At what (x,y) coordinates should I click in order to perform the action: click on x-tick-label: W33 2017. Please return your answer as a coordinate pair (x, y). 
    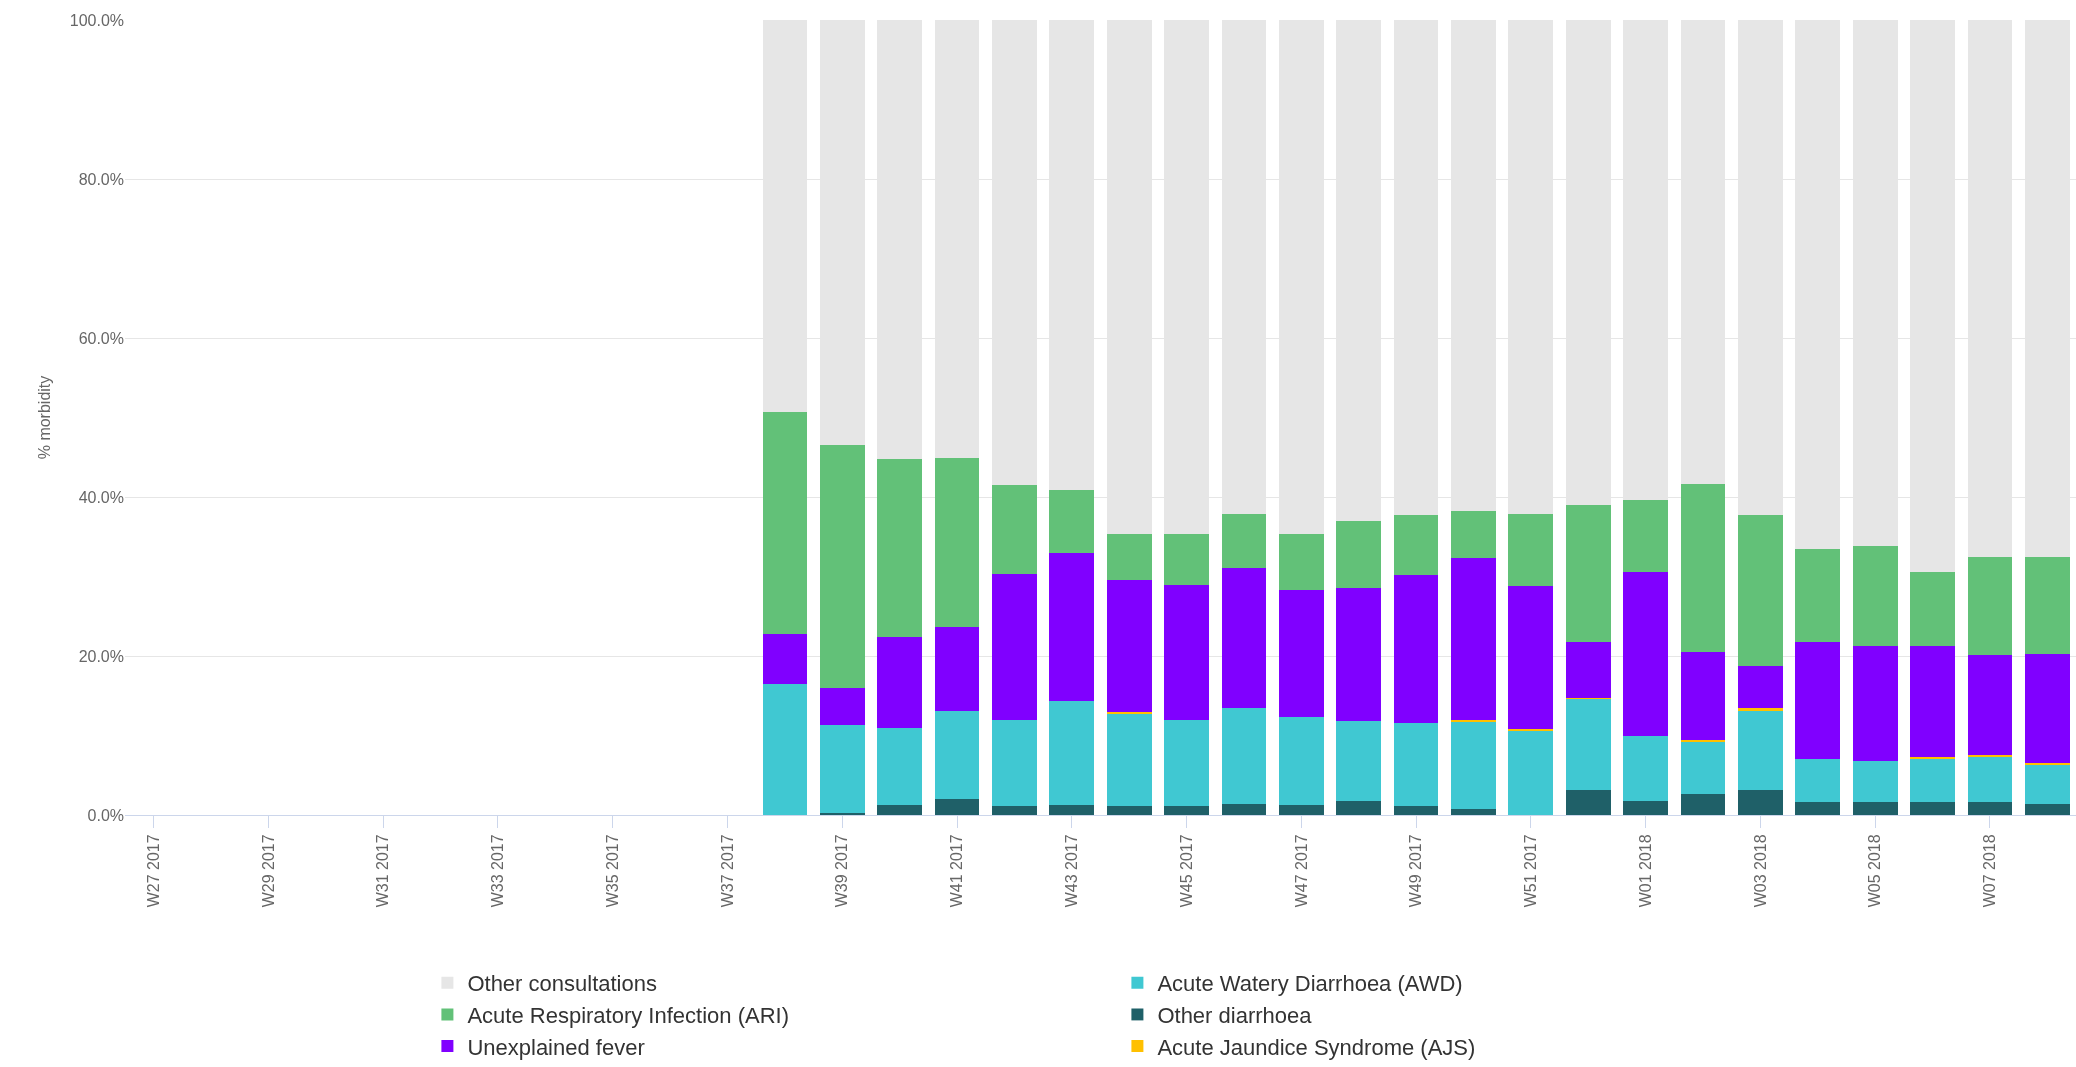
    Looking at the image, I should click on (498, 871).